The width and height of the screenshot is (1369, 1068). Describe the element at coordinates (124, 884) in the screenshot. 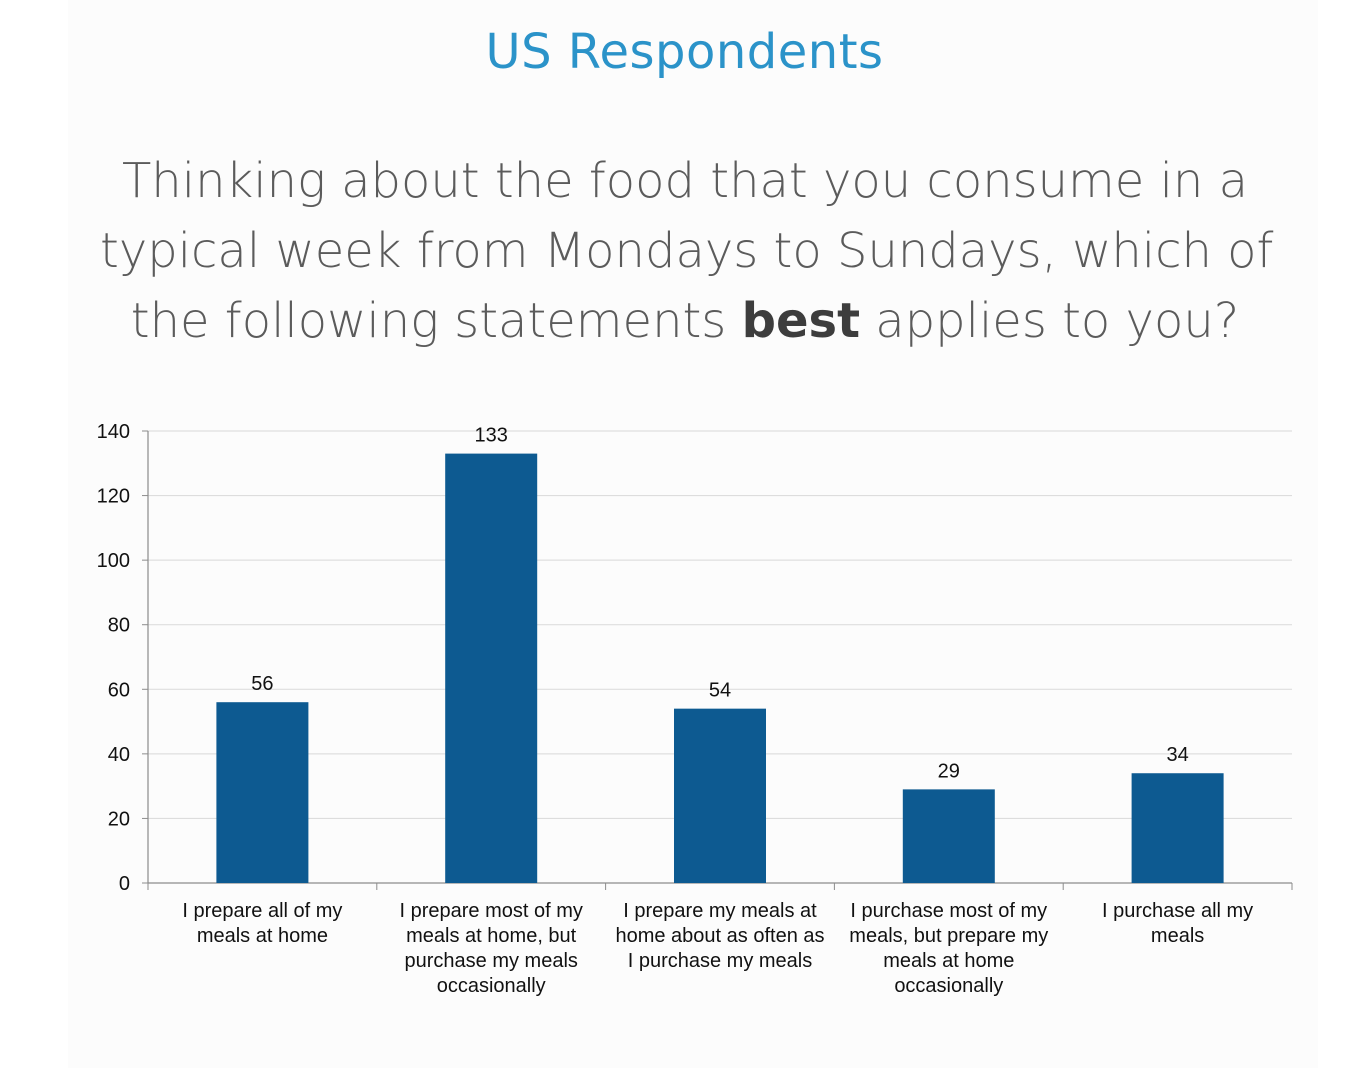

I see `y-tick-label: 0` at that location.